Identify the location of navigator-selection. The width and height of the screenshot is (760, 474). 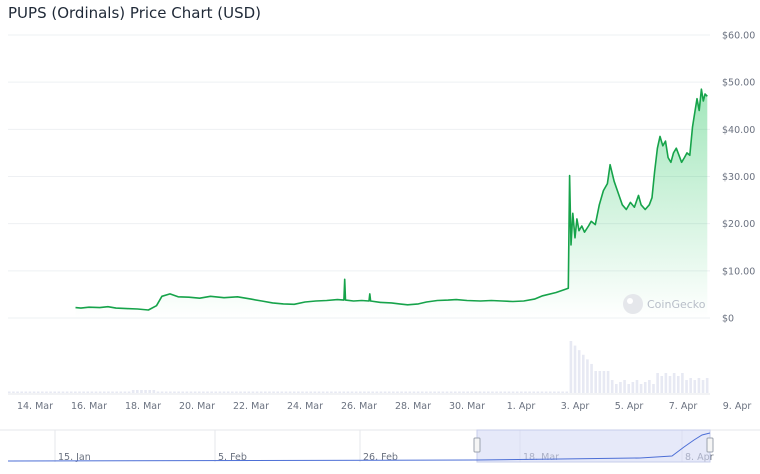
(593, 446).